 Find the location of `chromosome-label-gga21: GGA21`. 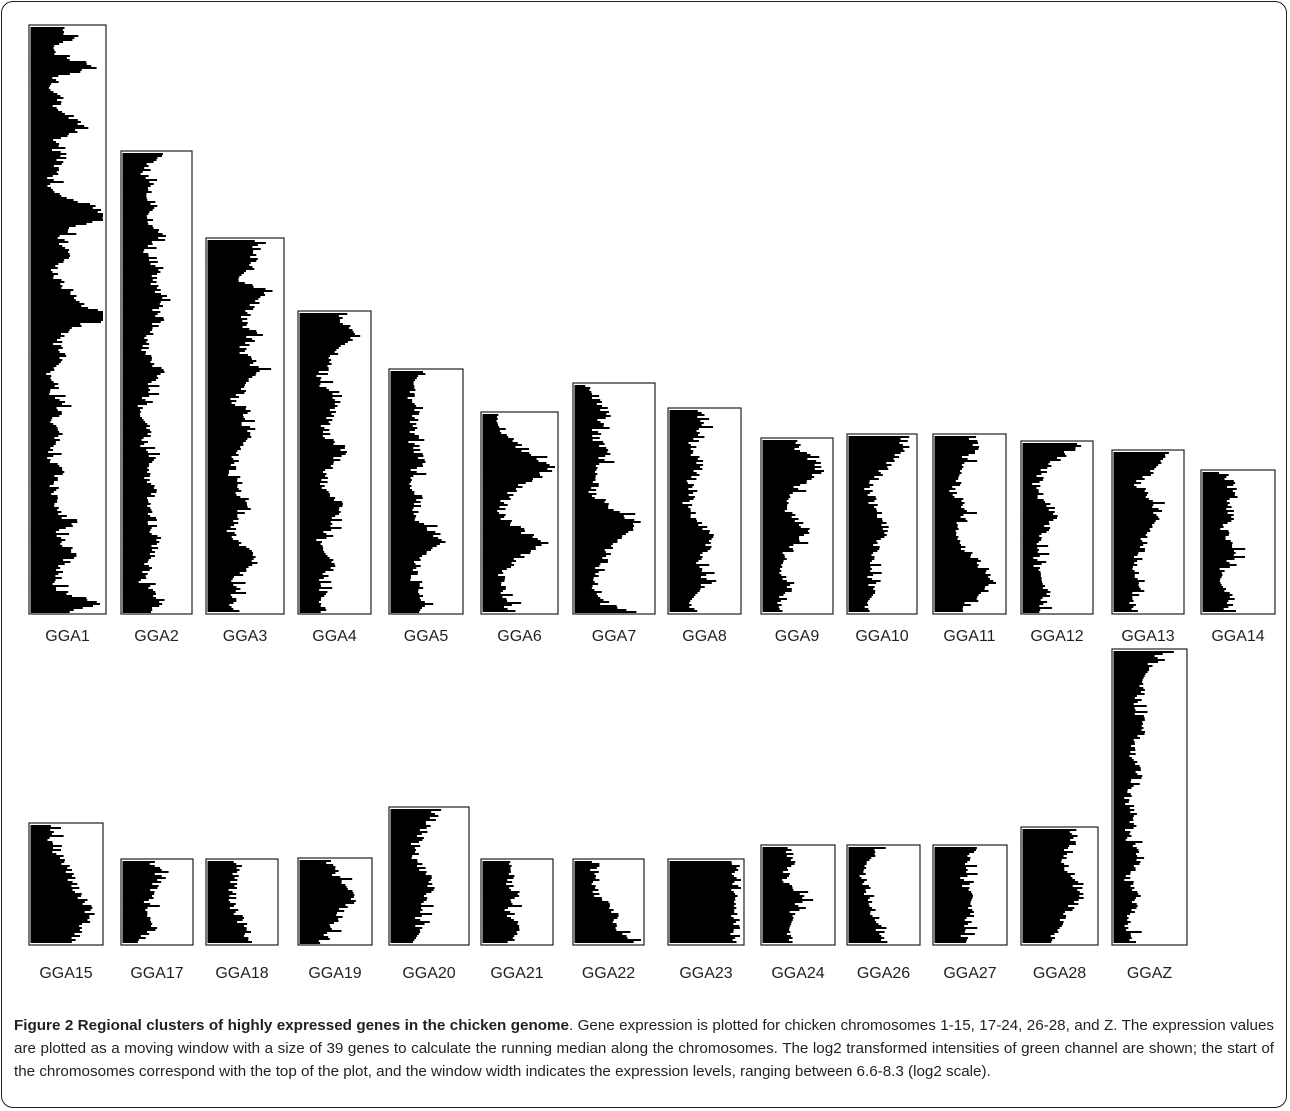

chromosome-label-gga21: GGA21 is located at coordinates (516, 973).